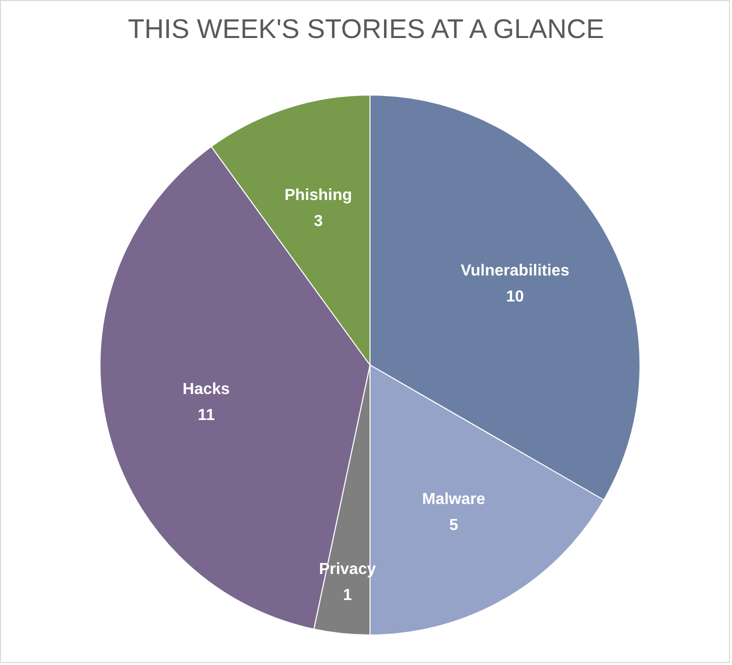  What do you see at coordinates (453, 525) in the screenshot?
I see `data-label: 5` at bounding box center [453, 525].